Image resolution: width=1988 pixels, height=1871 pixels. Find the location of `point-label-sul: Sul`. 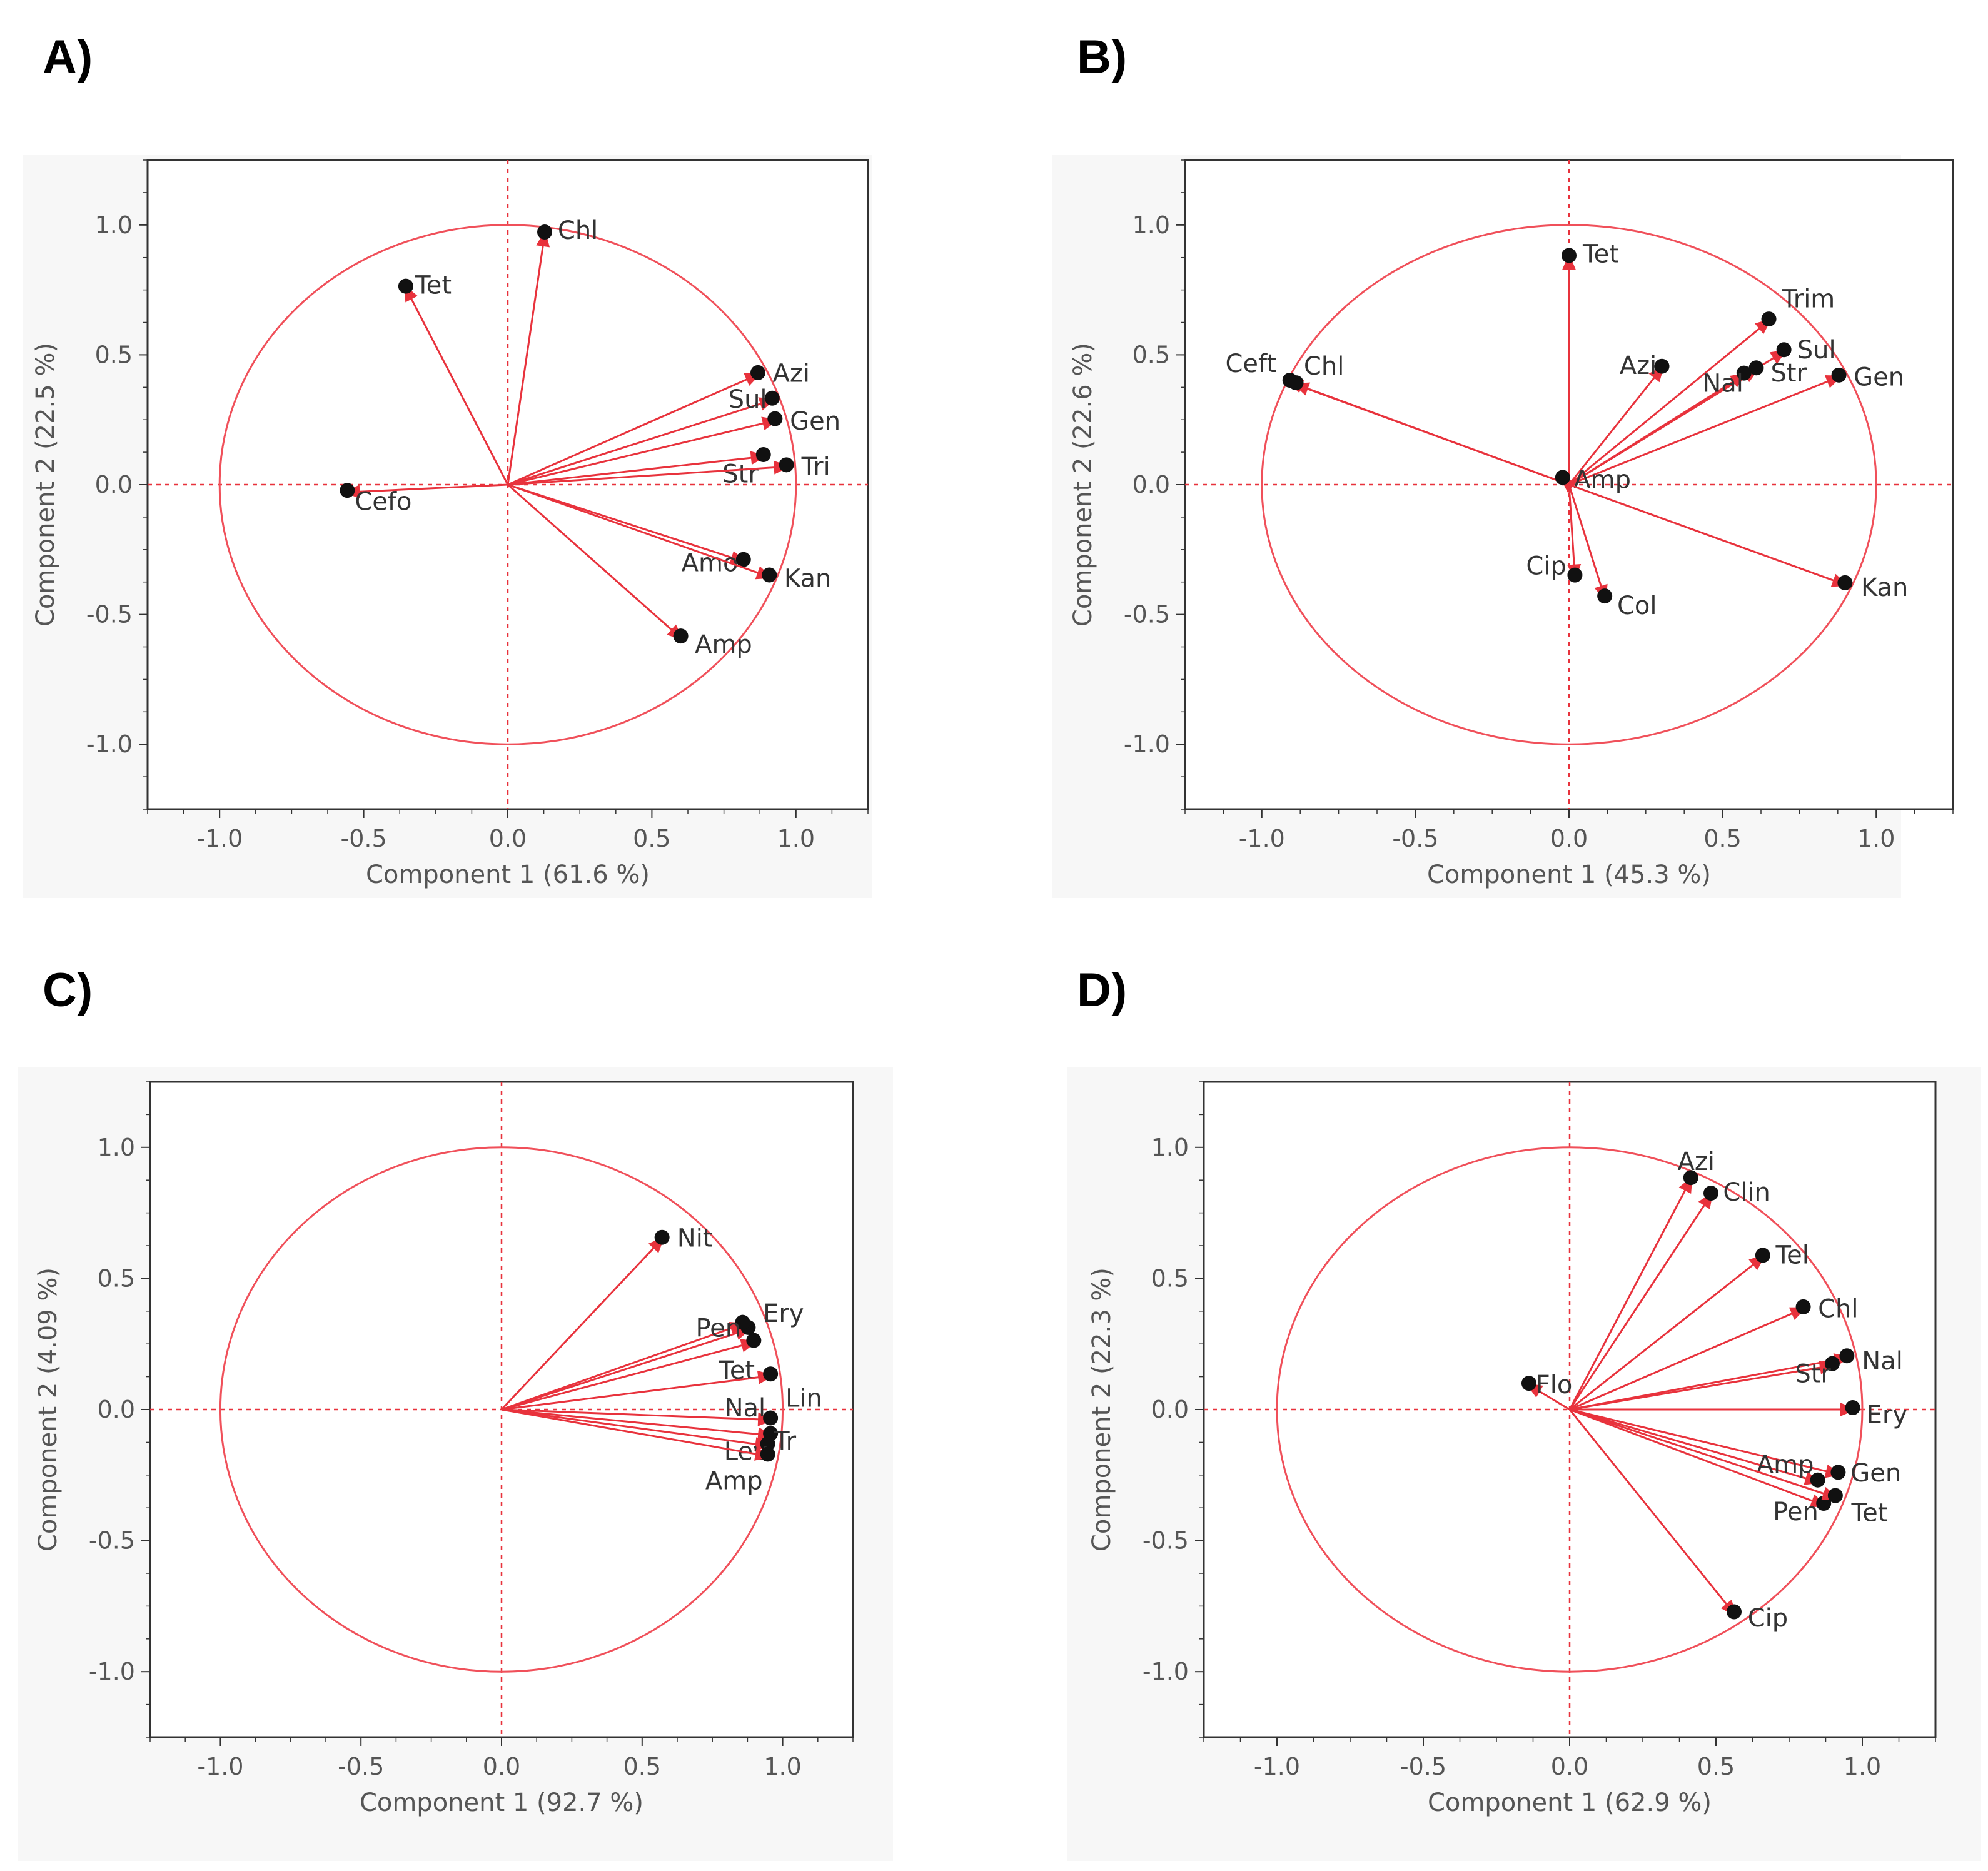

point-label-sul: Sul is located at coordinates (748, 400).